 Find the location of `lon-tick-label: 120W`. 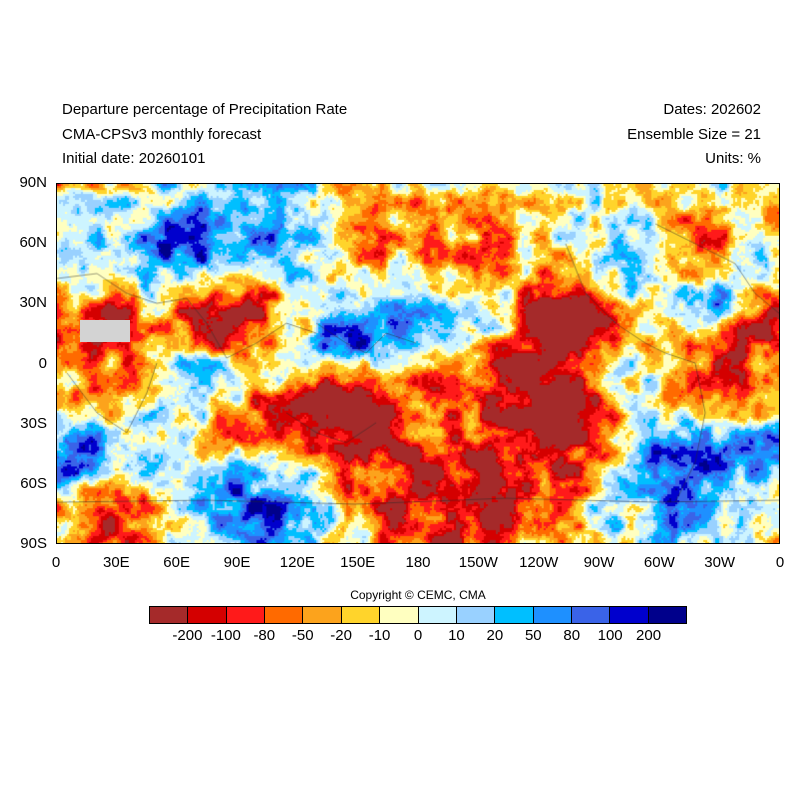

lon-tick-label: 120W is located at coordinates (539, 562).